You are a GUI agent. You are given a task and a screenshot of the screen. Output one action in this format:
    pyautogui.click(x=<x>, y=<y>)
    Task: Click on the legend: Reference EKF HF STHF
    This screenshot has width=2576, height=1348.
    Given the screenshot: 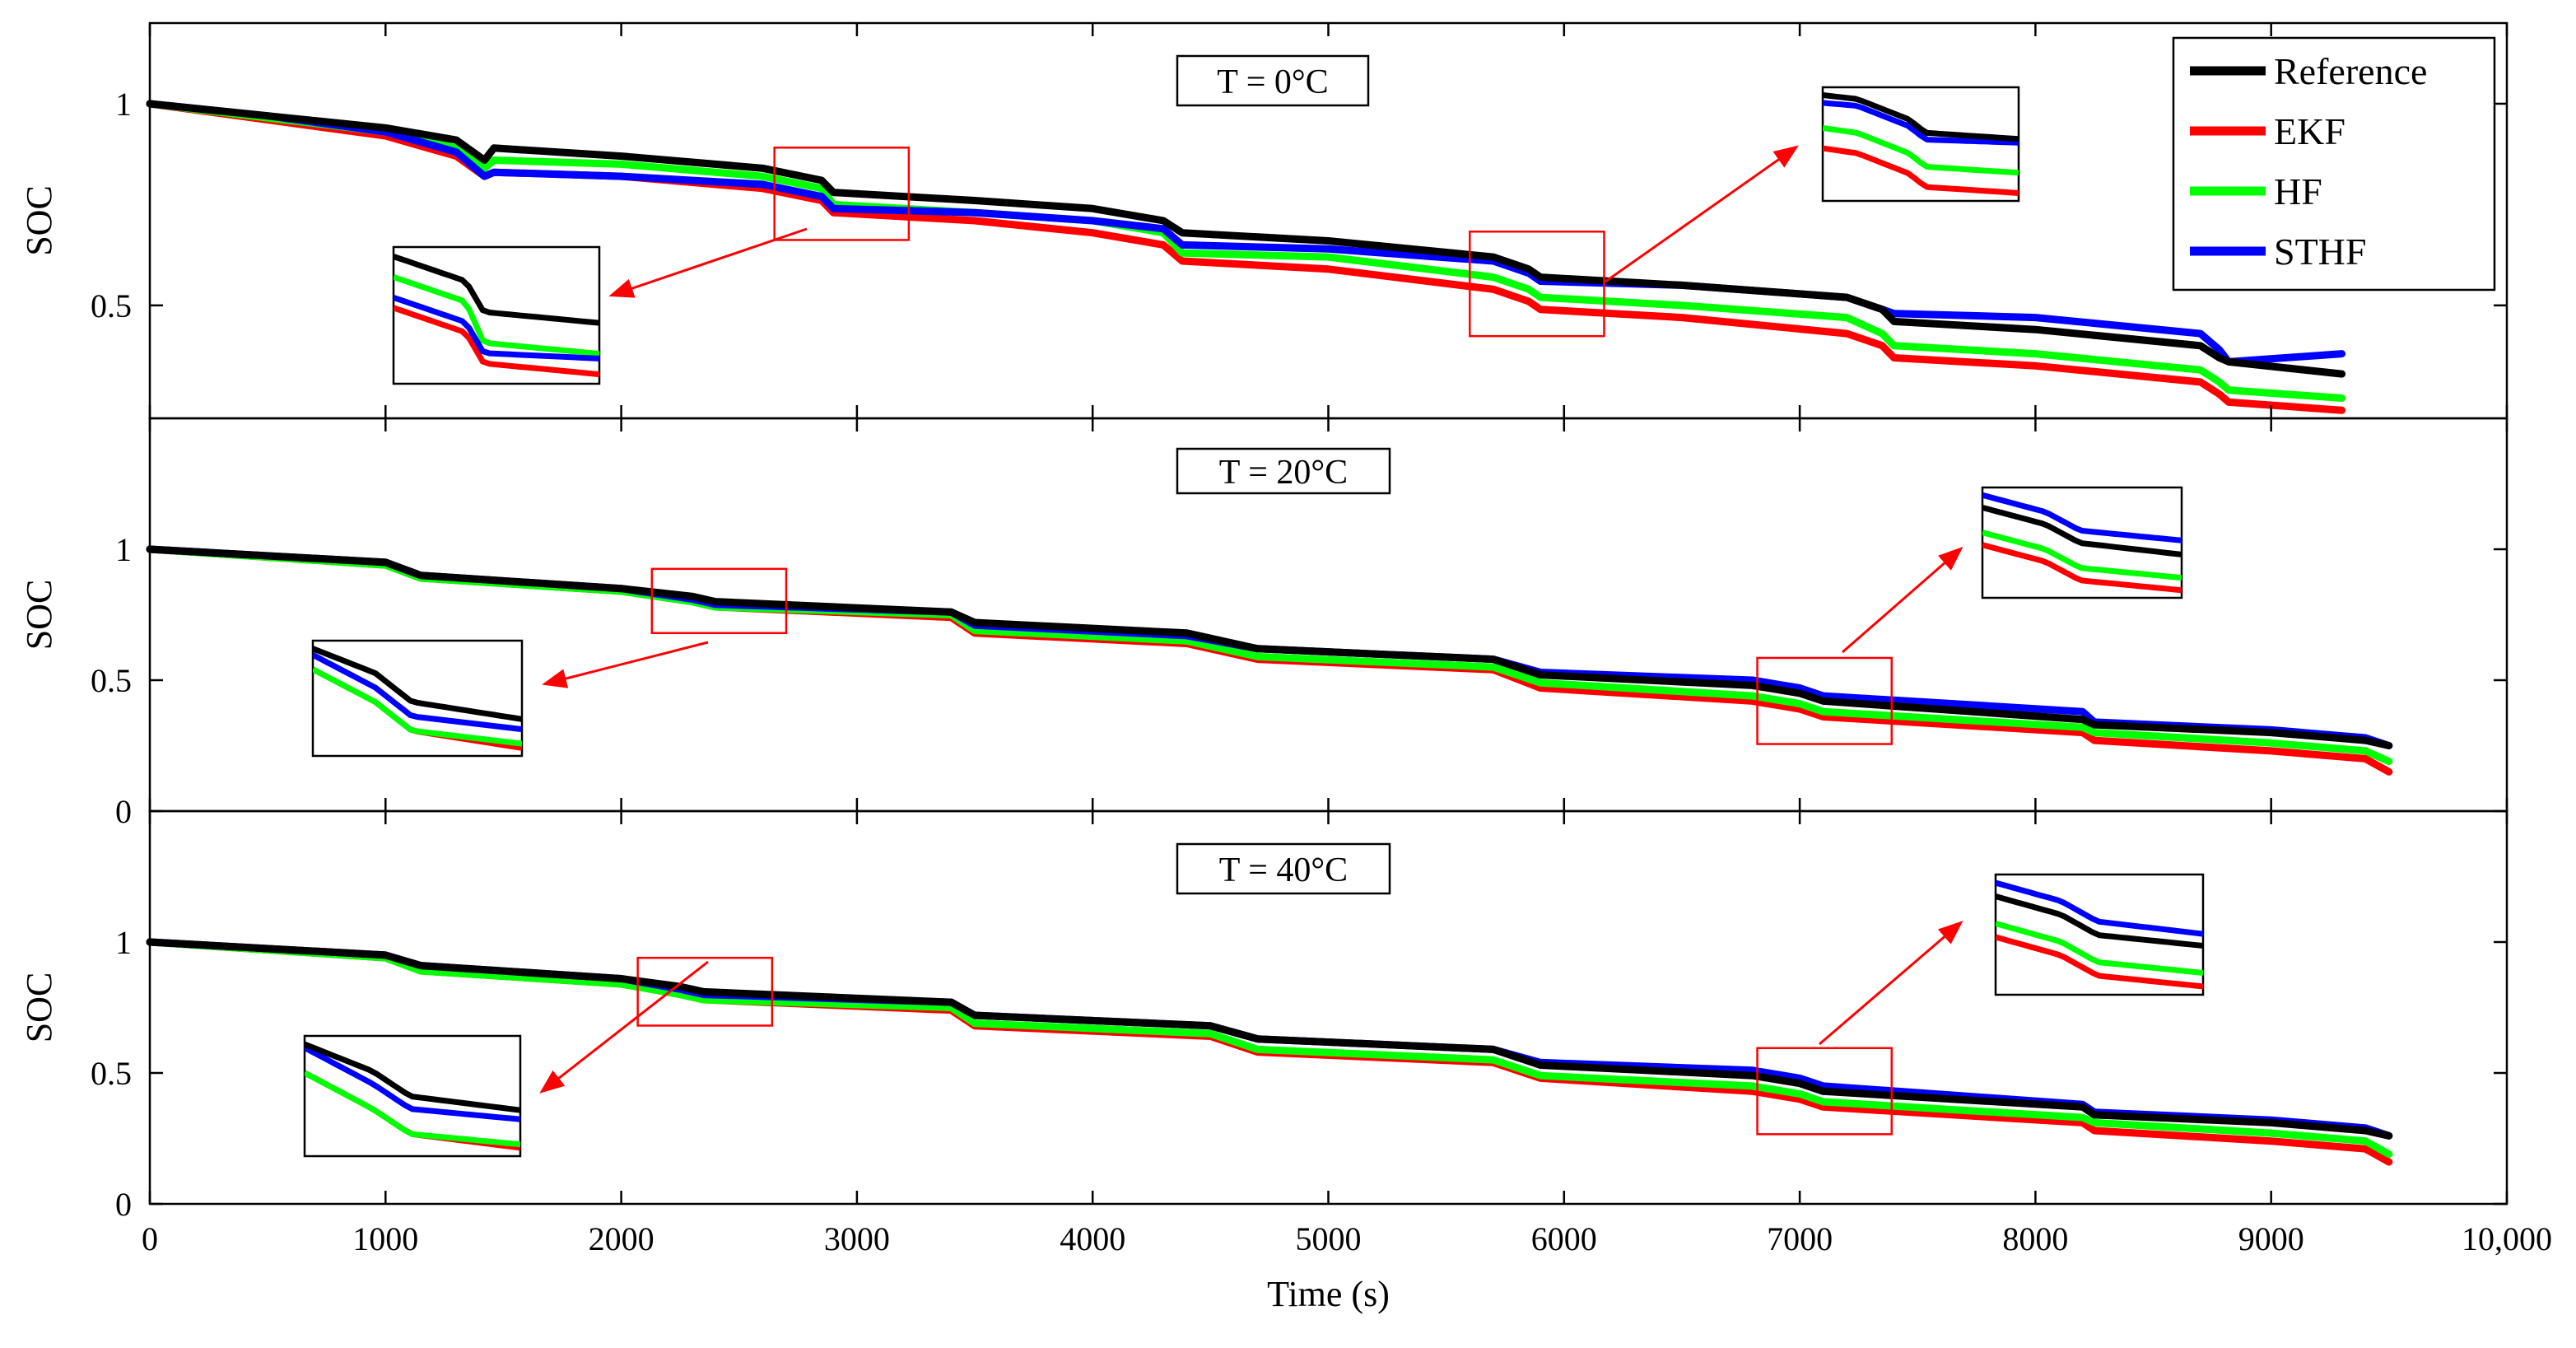 What is the action you would take?
    pyautogui.click(x=2334, y=164)
    